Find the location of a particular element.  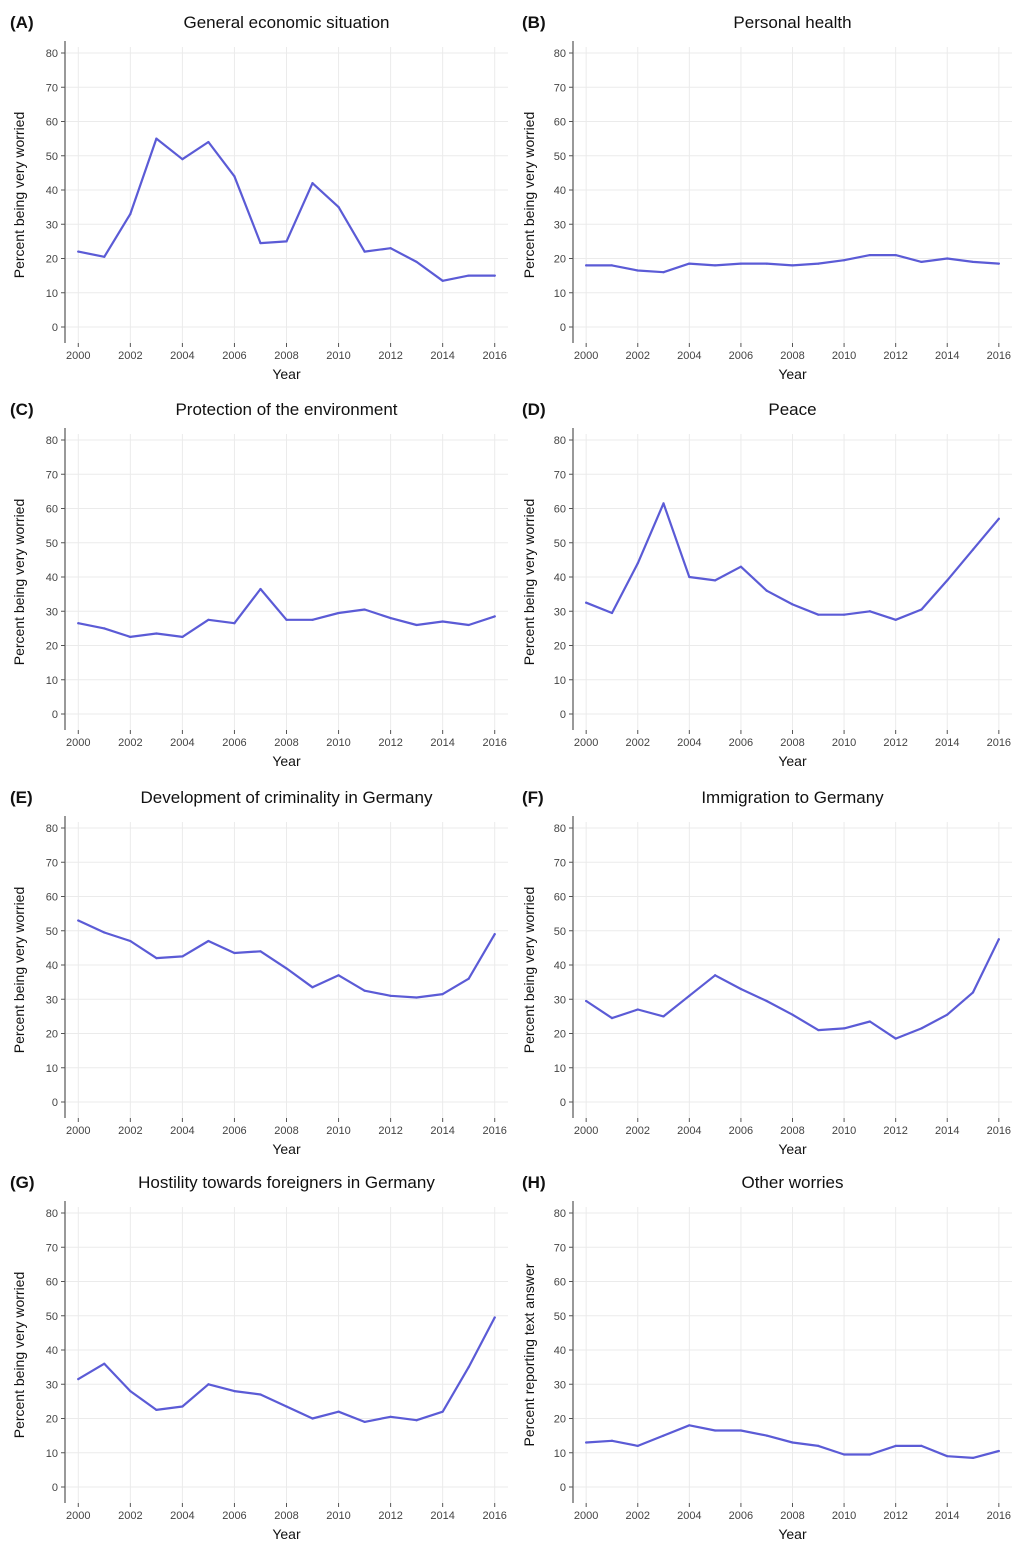

panel-letter: (A) is located at coordinates (22, 22).